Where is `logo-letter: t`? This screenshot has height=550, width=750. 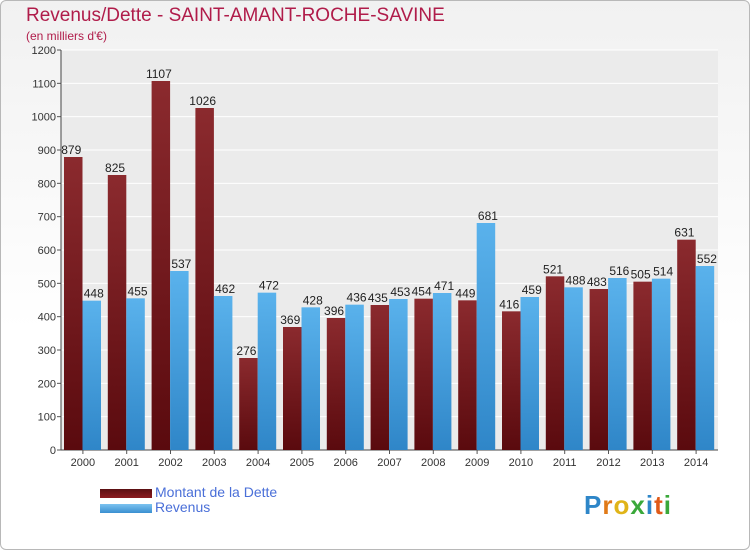
logo-letter: t is located at coordinates (659, 505).